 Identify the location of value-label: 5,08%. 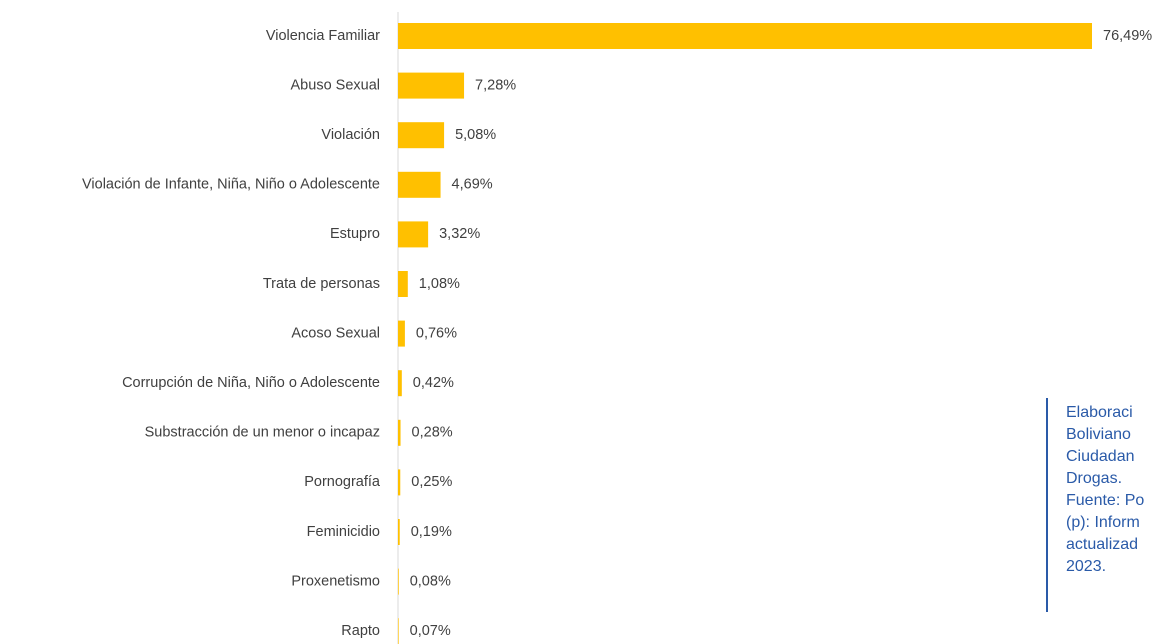
(475, 135).